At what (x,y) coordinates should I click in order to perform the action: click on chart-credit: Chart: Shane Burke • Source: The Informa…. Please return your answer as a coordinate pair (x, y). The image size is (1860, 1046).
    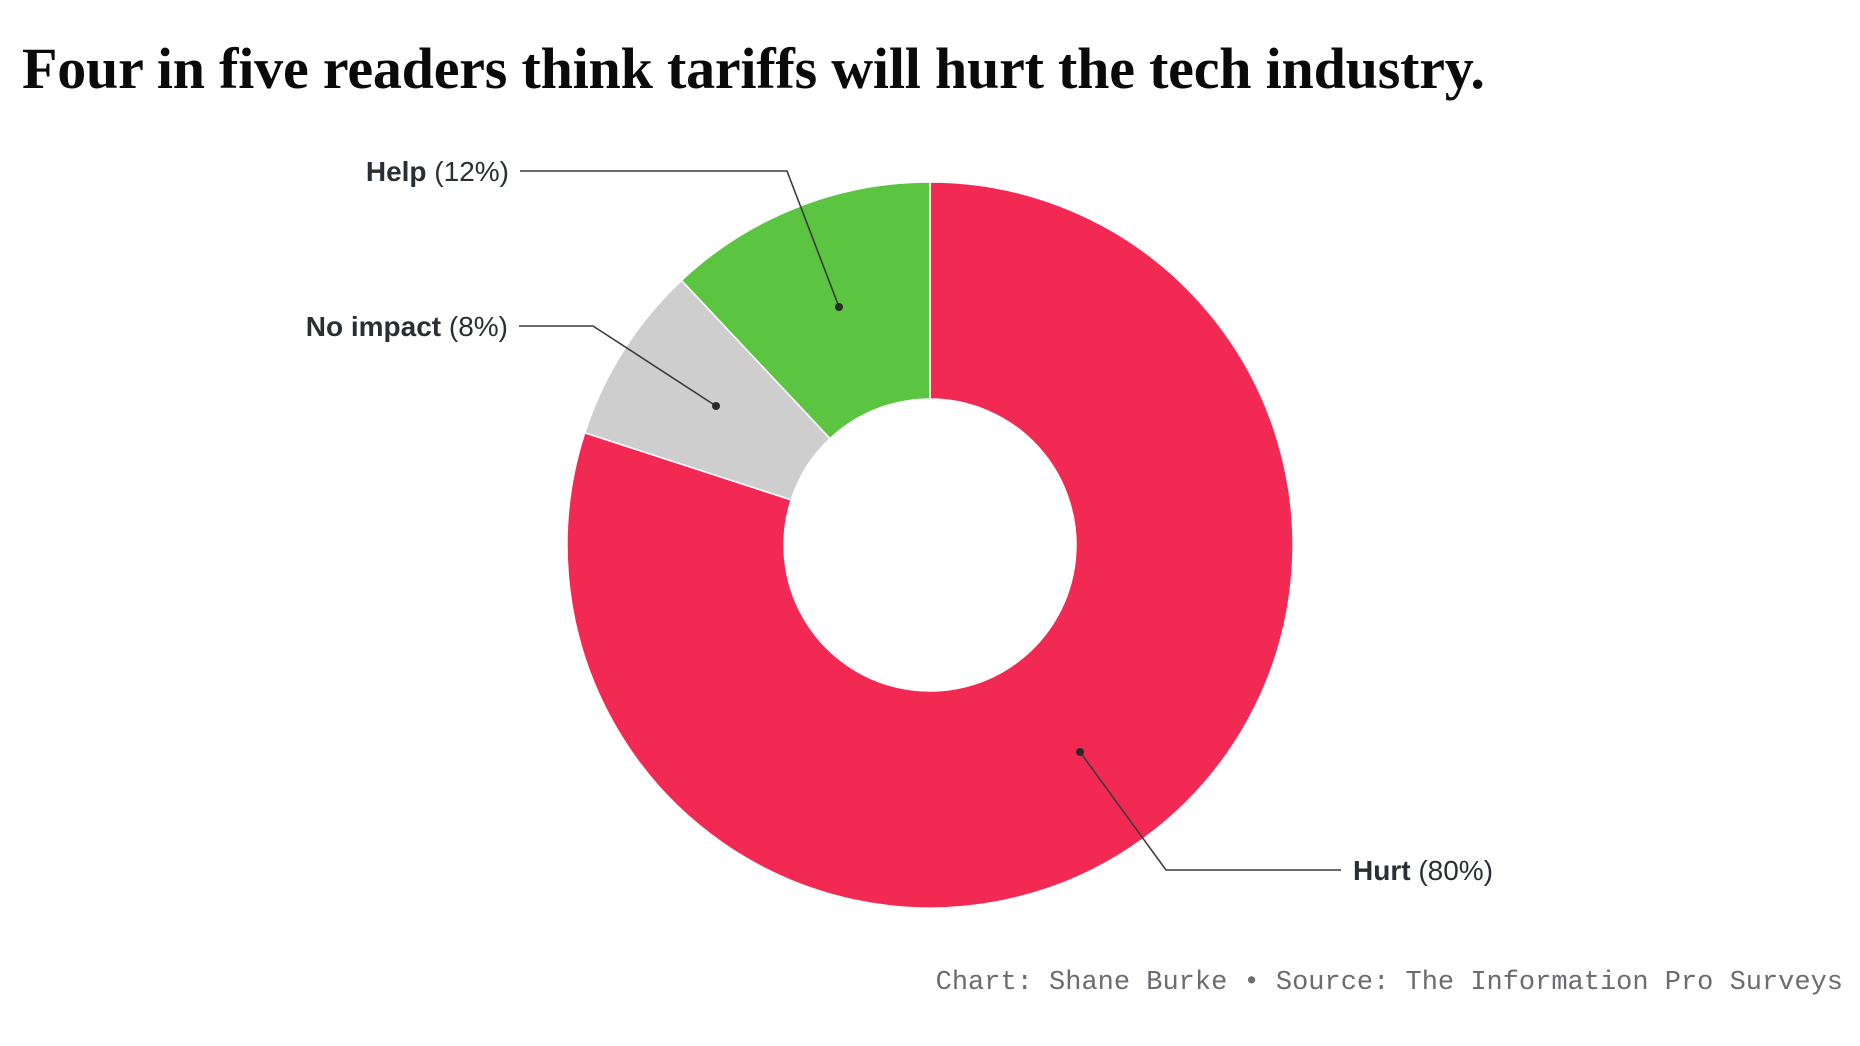
    Looking at the image, I should click on (1389, 983).